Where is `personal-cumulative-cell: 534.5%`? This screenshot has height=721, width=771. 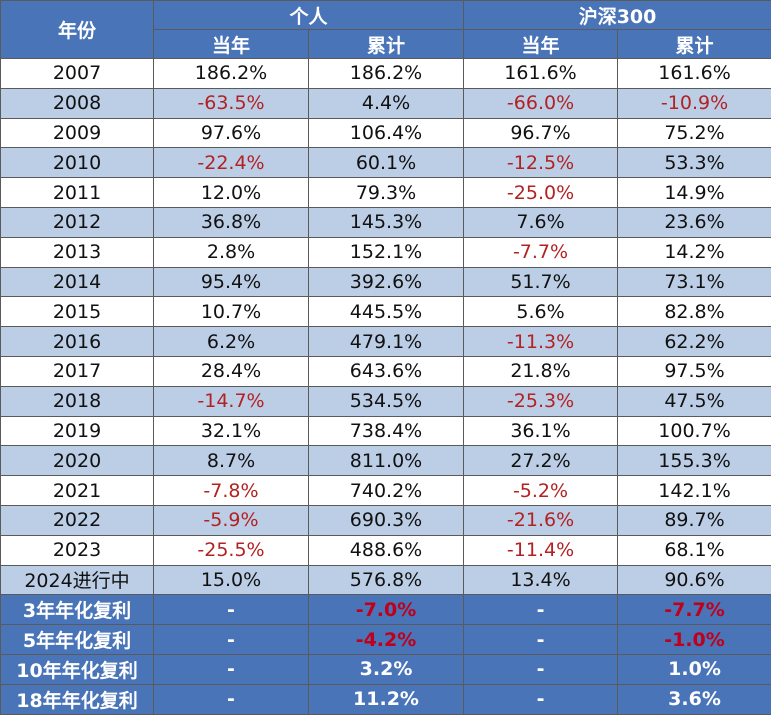
personal-cumulative-cell: 534.5% is located at coordinates (386, 401).